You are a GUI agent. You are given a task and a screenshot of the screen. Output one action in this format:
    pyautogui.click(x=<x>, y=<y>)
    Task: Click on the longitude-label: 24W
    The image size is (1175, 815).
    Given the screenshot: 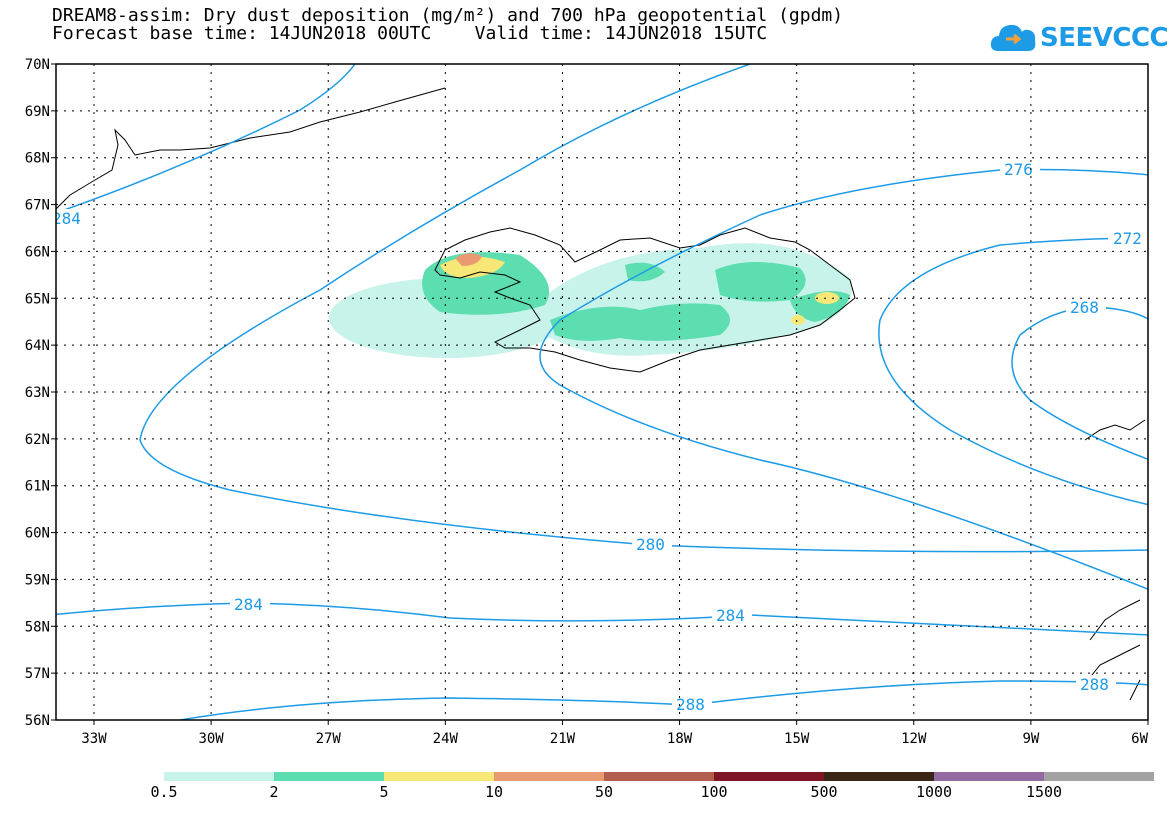 What is the action you would take?
    pyautogui.click(x=446, y=739)
    